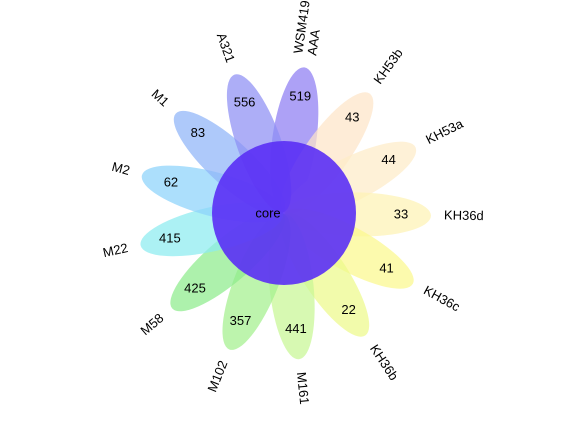  I want to click on petal-count-0: 519, so click(300, 96).